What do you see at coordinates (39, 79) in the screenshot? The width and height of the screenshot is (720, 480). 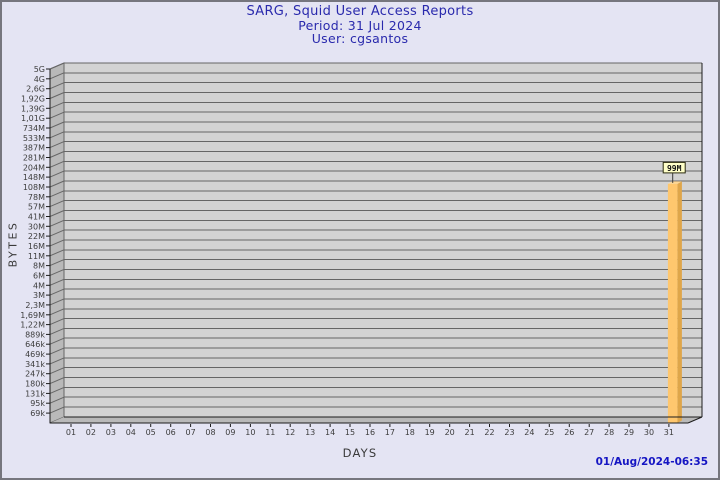 I see `y-tick-label: 4G` at bounding box center [39, 79].